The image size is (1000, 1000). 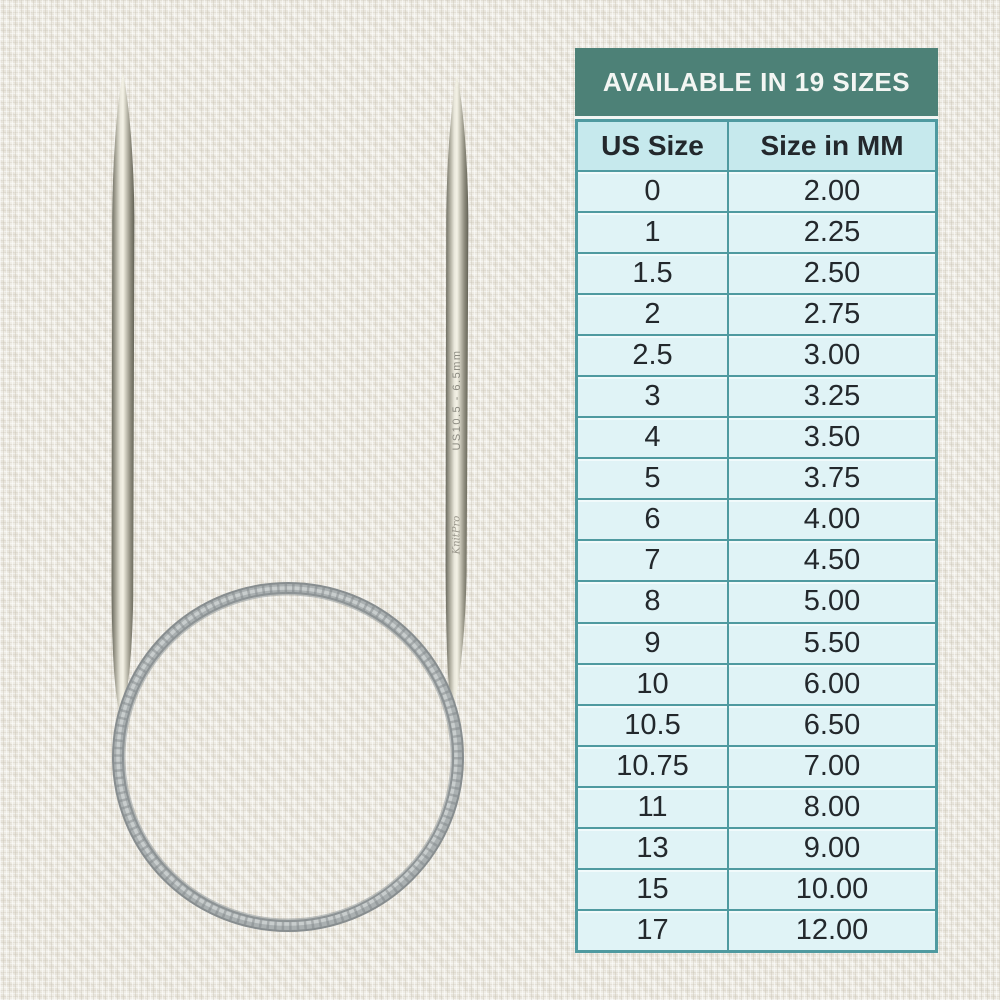 What do you see at coordinates (832, 929) in the screenshot?
I see `table-cell: 12.00` at bounding box center [832, 929].